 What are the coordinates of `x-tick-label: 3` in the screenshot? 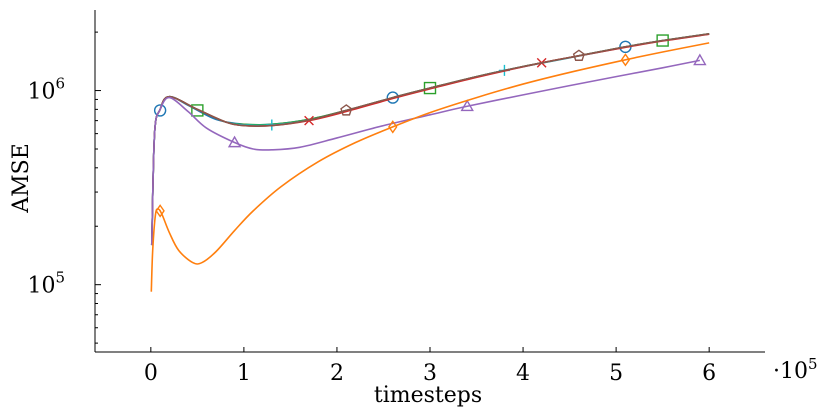 It's located at (430, 373).